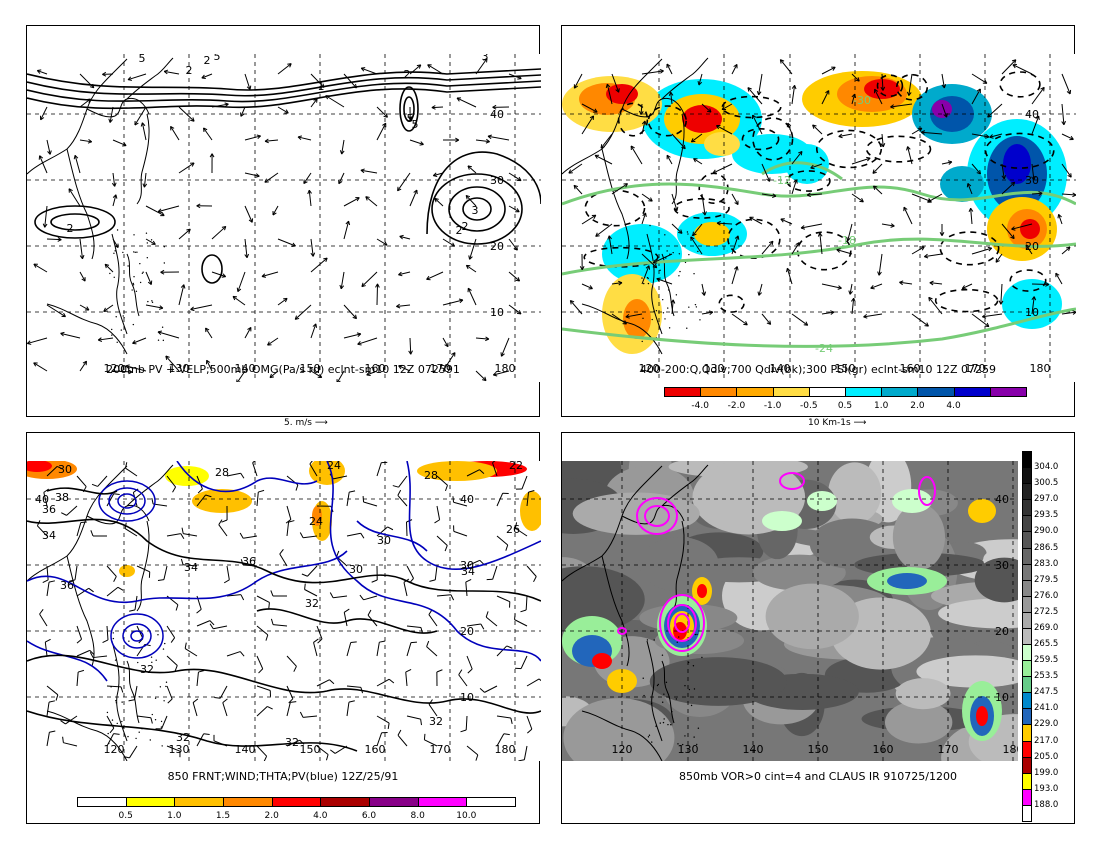  What do you see at coordinates (114, 749) in the screenshot?
I see `lon-label: 120` at bounding box center [114, 749].